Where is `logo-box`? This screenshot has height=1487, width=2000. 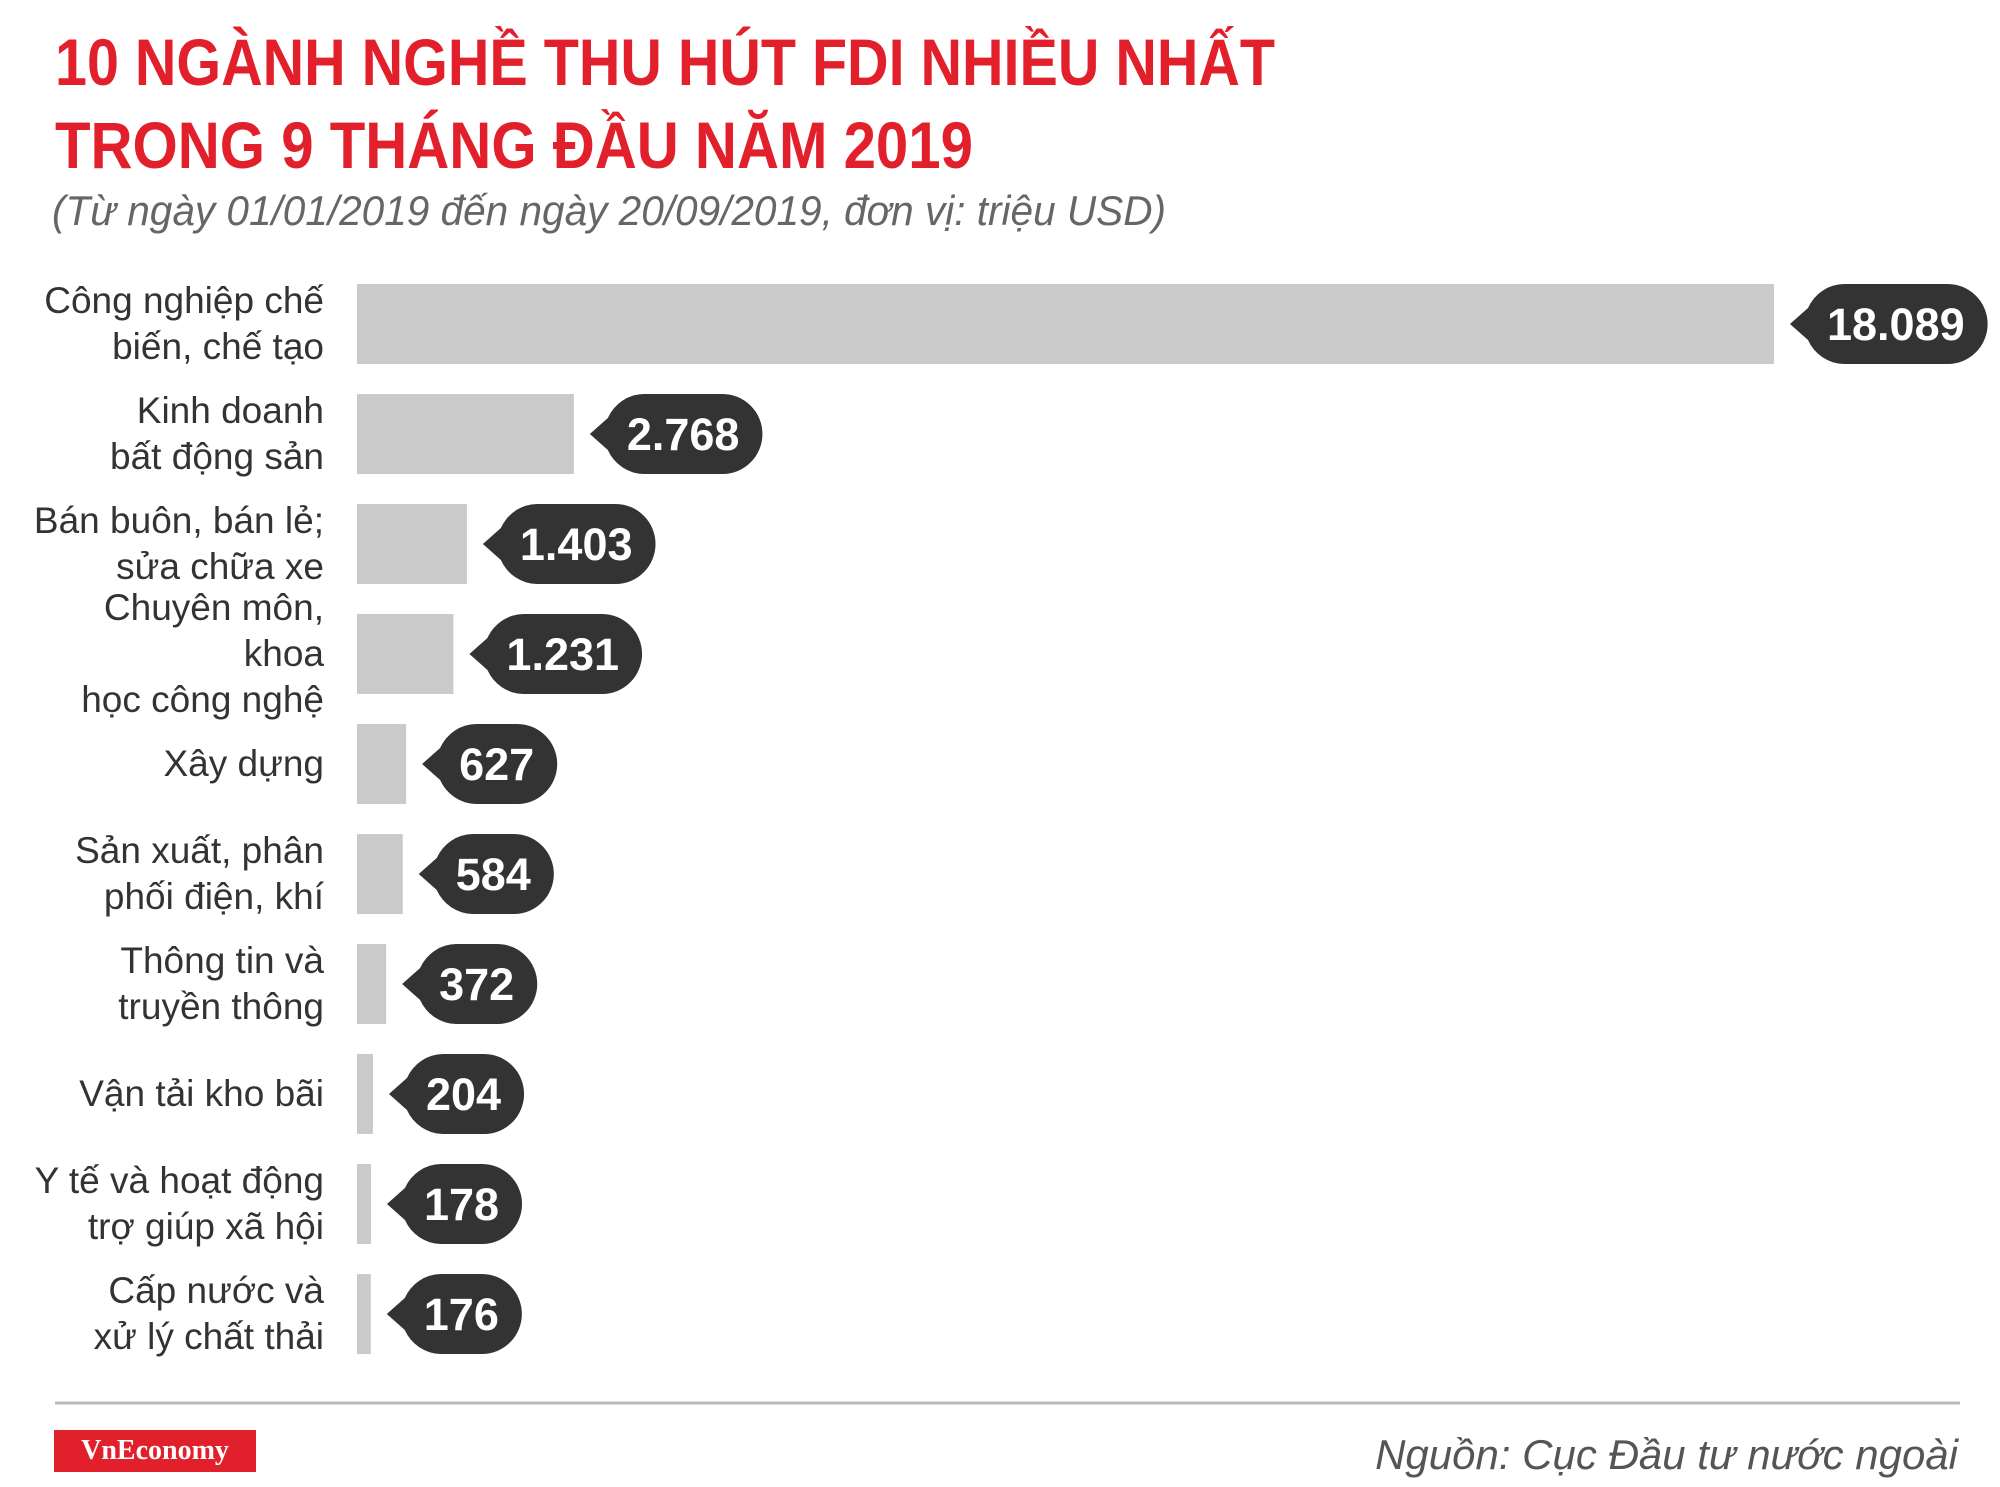
logo-box is located at coordinates (155, 1451).